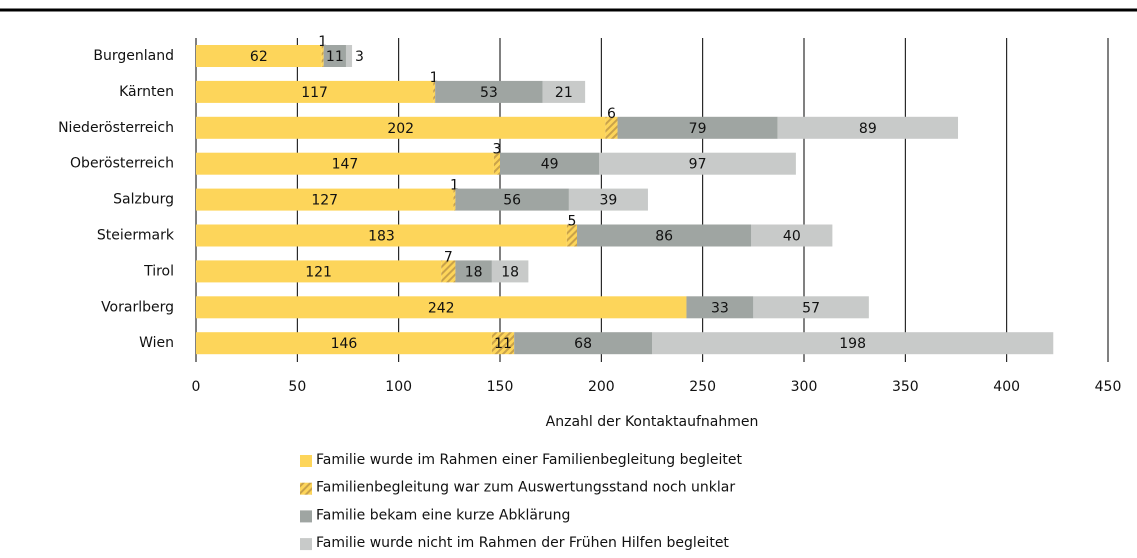 The height and width of the screenshot is (558, 1137). Describe the element at coordinates (156, 343) in the screenshot. I see `category-label: Wien` at that location.